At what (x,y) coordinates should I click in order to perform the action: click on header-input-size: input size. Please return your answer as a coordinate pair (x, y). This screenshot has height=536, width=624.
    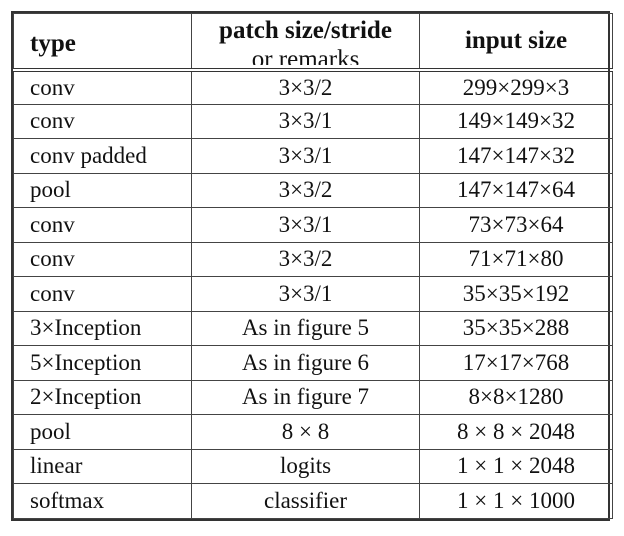
    Looking at the image, I should click on (516, 42).